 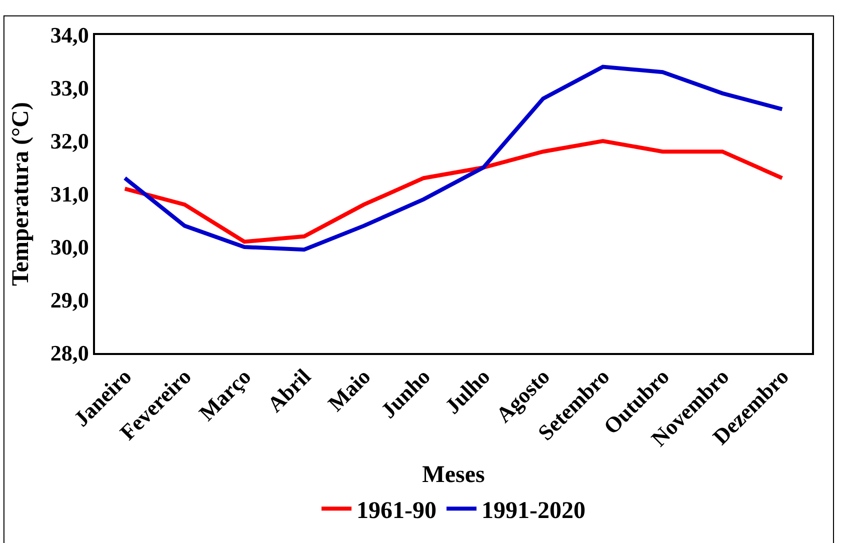 I want to click on x-axis-title: Meses, so click(x=453, y=475).